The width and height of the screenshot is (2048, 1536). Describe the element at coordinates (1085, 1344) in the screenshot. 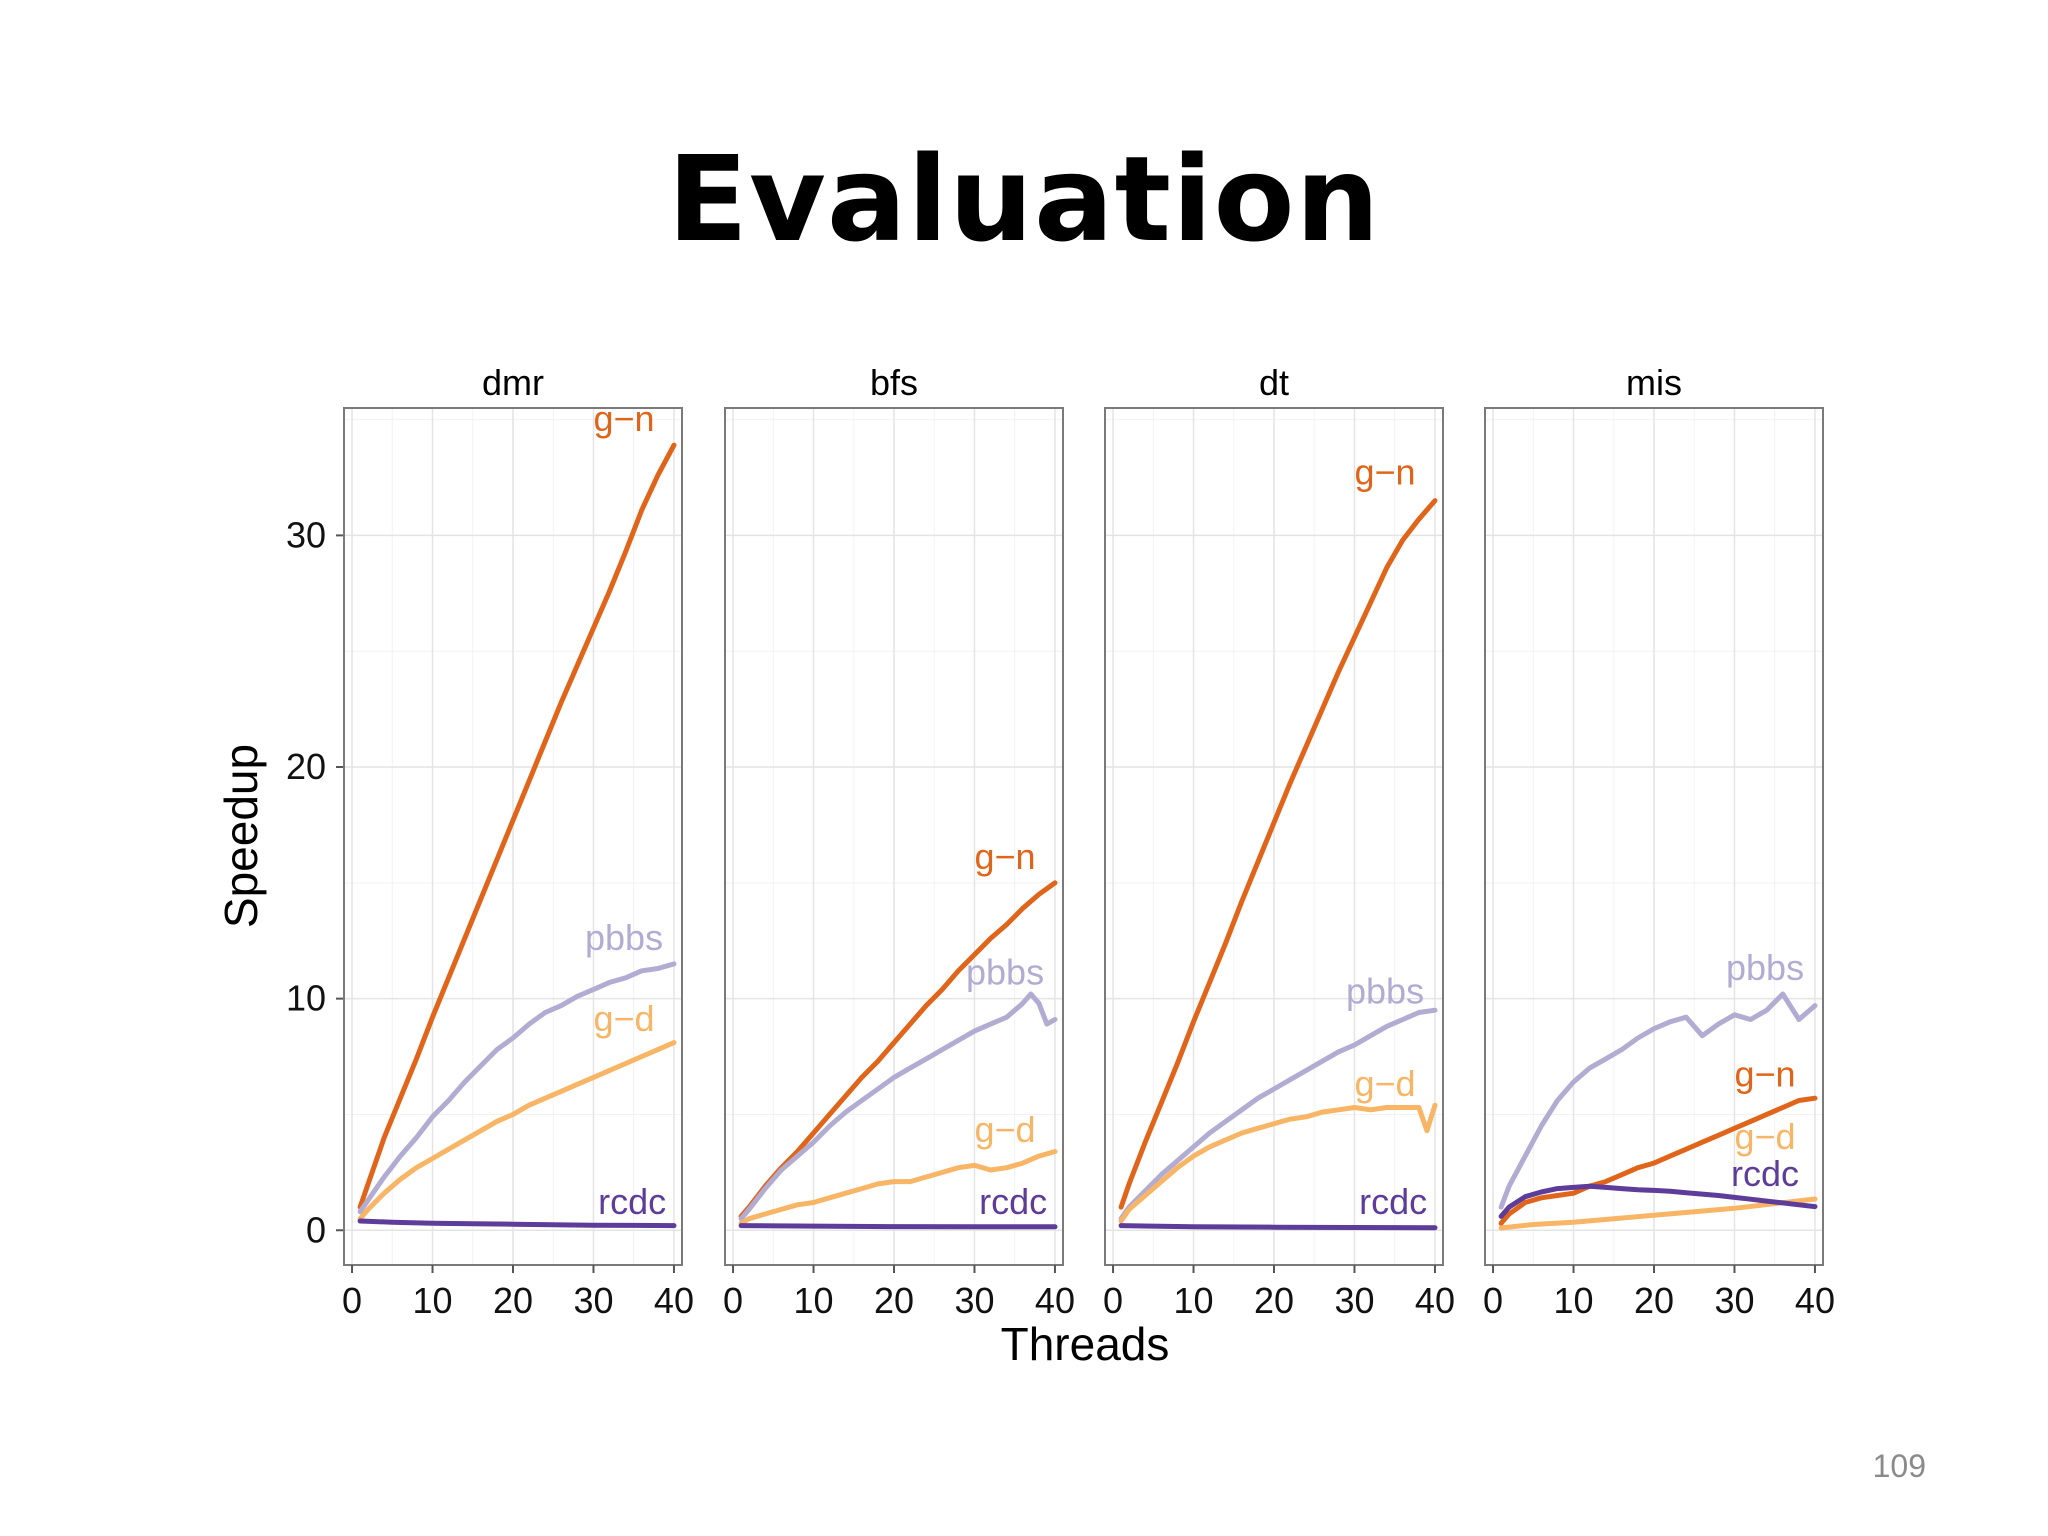

I see `x-axis-title: Threads` at that location.